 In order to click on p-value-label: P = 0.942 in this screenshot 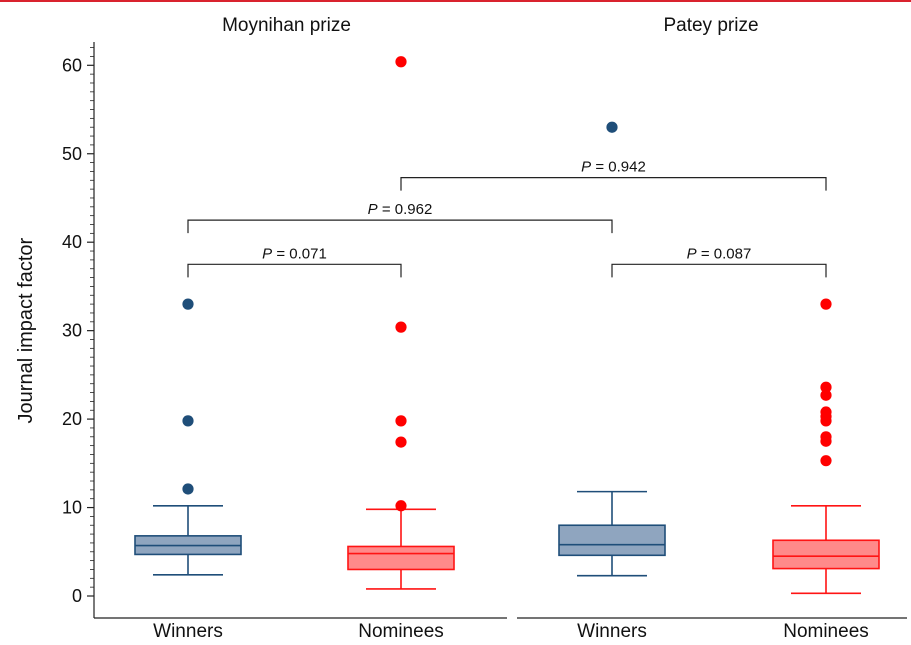, I will do `click(613, 167)`.